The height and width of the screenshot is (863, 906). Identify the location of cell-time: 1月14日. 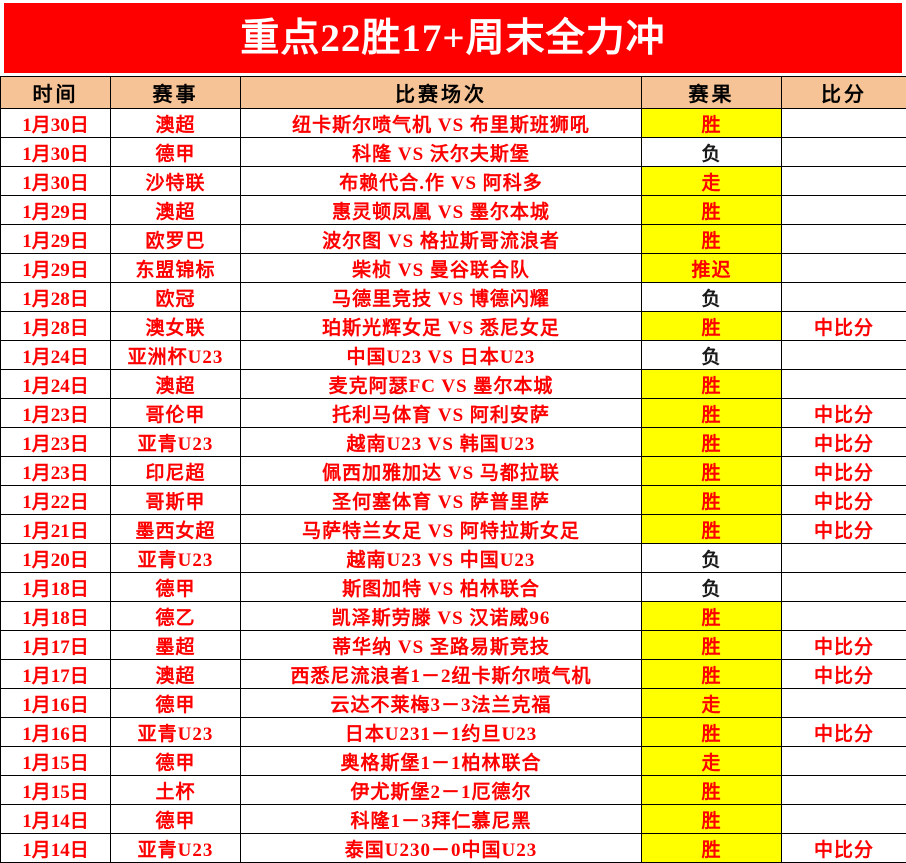
(56, 848).